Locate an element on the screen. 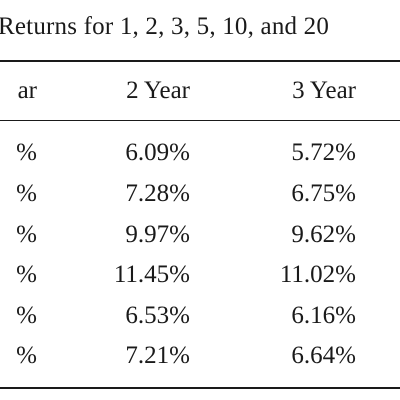  table-cell: 6.53% is located at coordinates (157, 315).